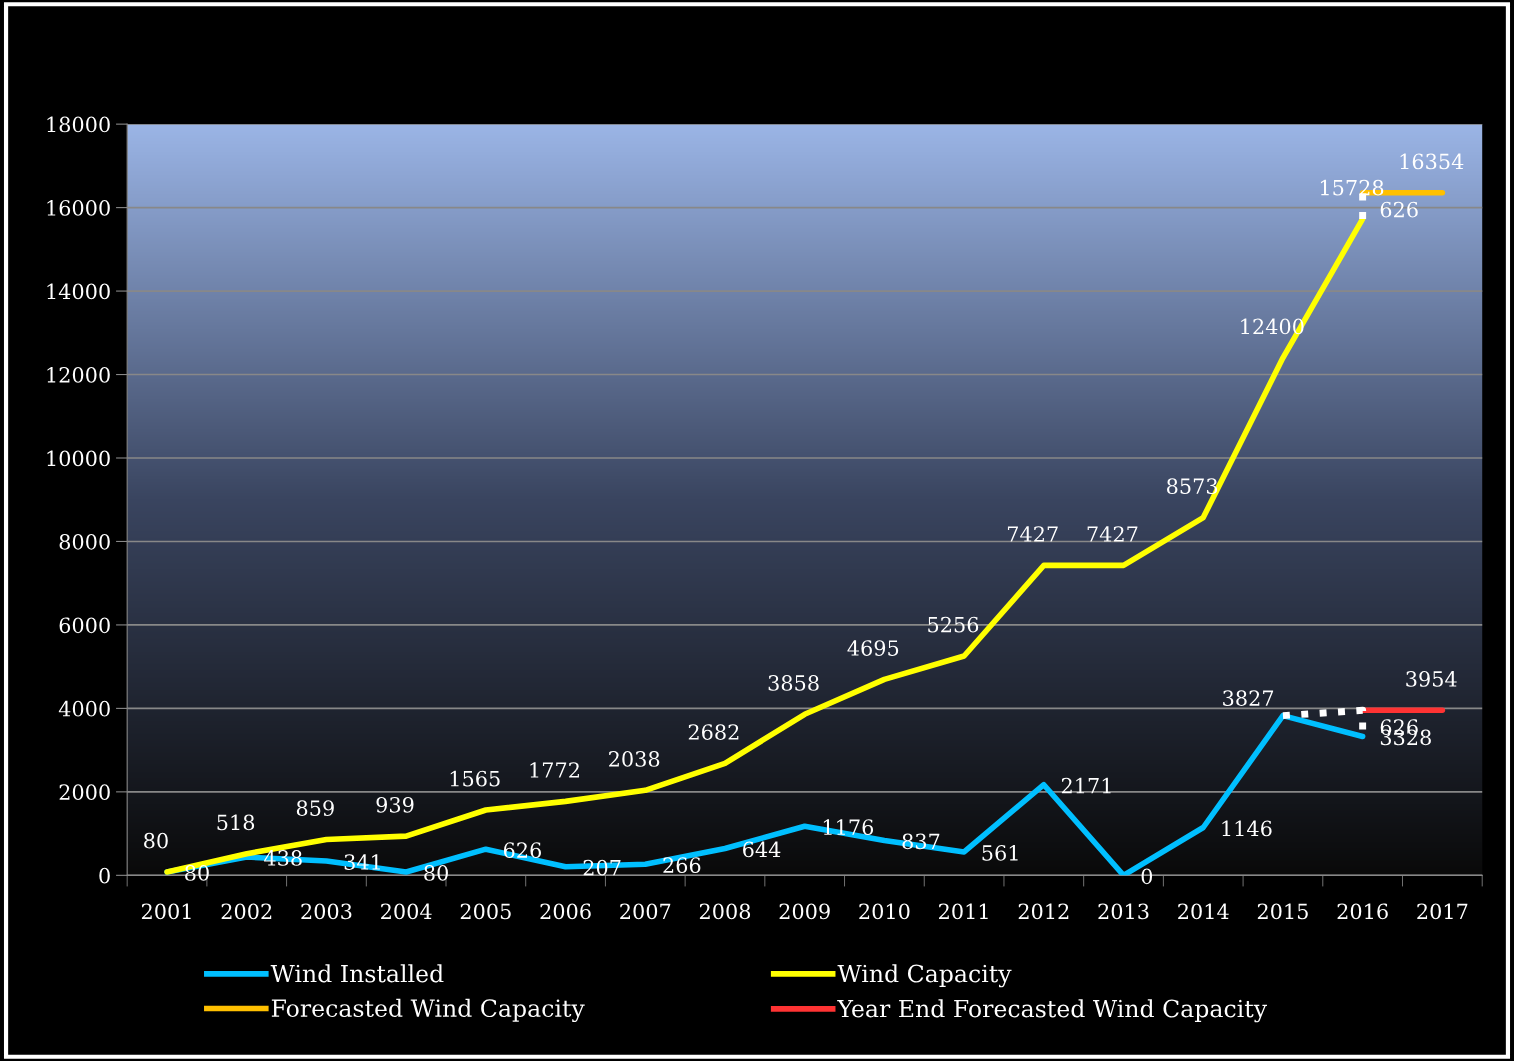 This screenshot has width=1514, height=1061. I want to click on y-tick-label: 14000, so click(78, 291).